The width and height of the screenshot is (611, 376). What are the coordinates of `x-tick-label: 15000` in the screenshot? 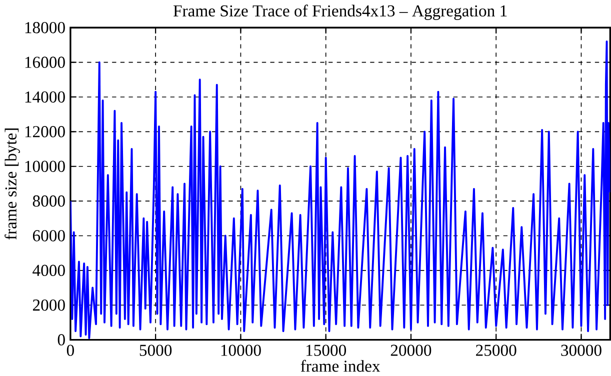 It's located at (326, 350).